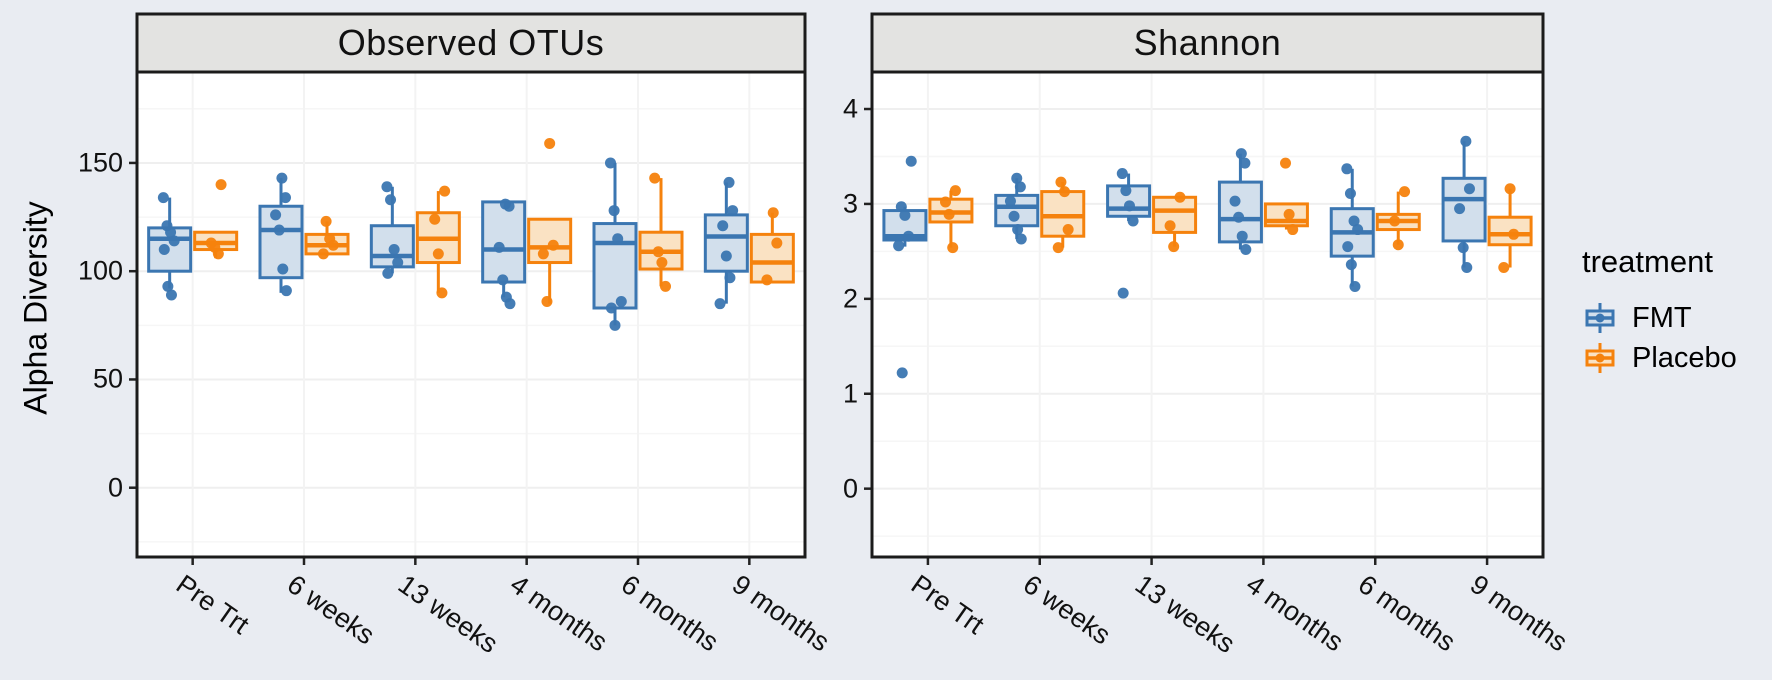 Image resolution: width=1772 pixels, height=680 pixels. Describe the element at coordinates (1647, 261) in the screenshot. I see `legend-title: treatment` at that location.